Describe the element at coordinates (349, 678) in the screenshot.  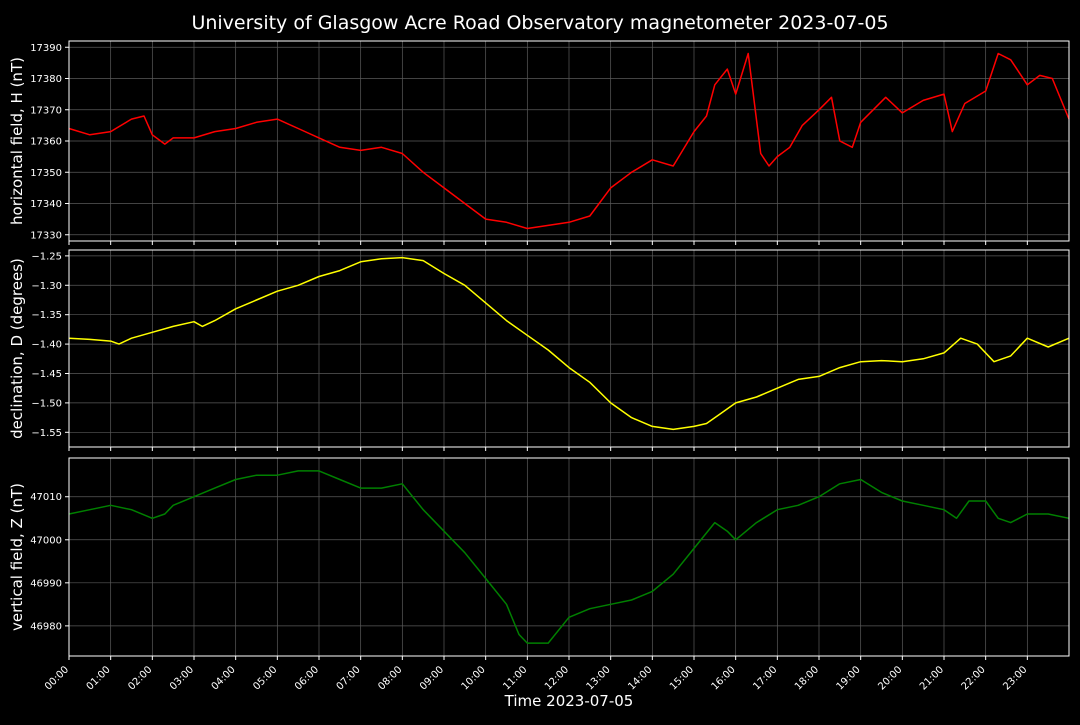
I see `x-tick-label: 07:00` at that location.